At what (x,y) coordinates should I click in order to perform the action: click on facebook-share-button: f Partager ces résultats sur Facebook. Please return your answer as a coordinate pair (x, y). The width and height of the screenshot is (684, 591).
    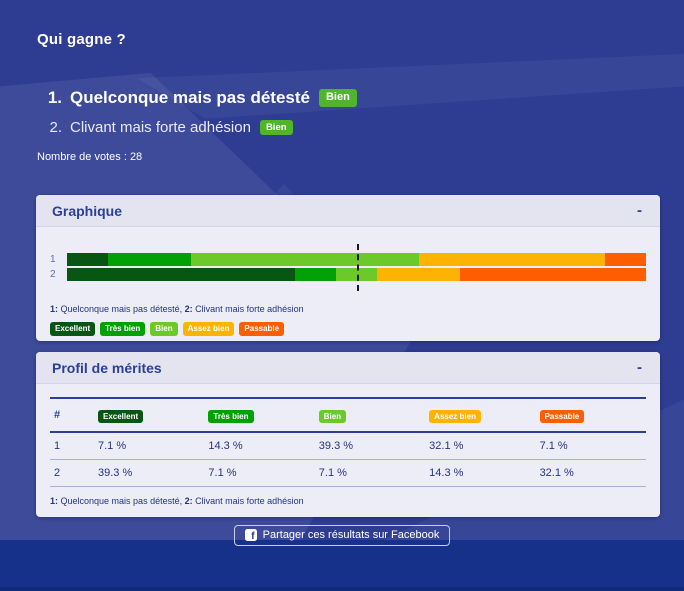
    Looking at the image, I should click on (342, 535).